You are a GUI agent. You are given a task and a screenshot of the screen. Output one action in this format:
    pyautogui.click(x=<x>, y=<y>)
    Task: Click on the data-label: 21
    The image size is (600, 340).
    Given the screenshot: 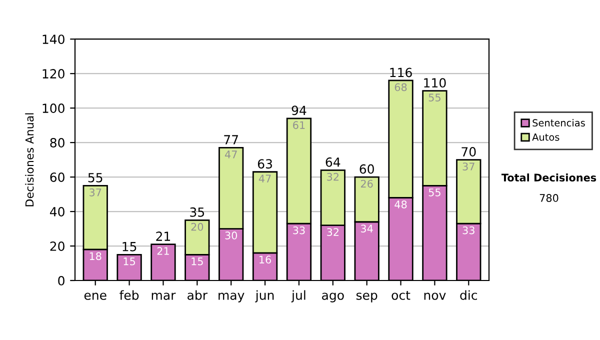 What is the action you would take?
    pyautogui.click(x=163, y=251)
    